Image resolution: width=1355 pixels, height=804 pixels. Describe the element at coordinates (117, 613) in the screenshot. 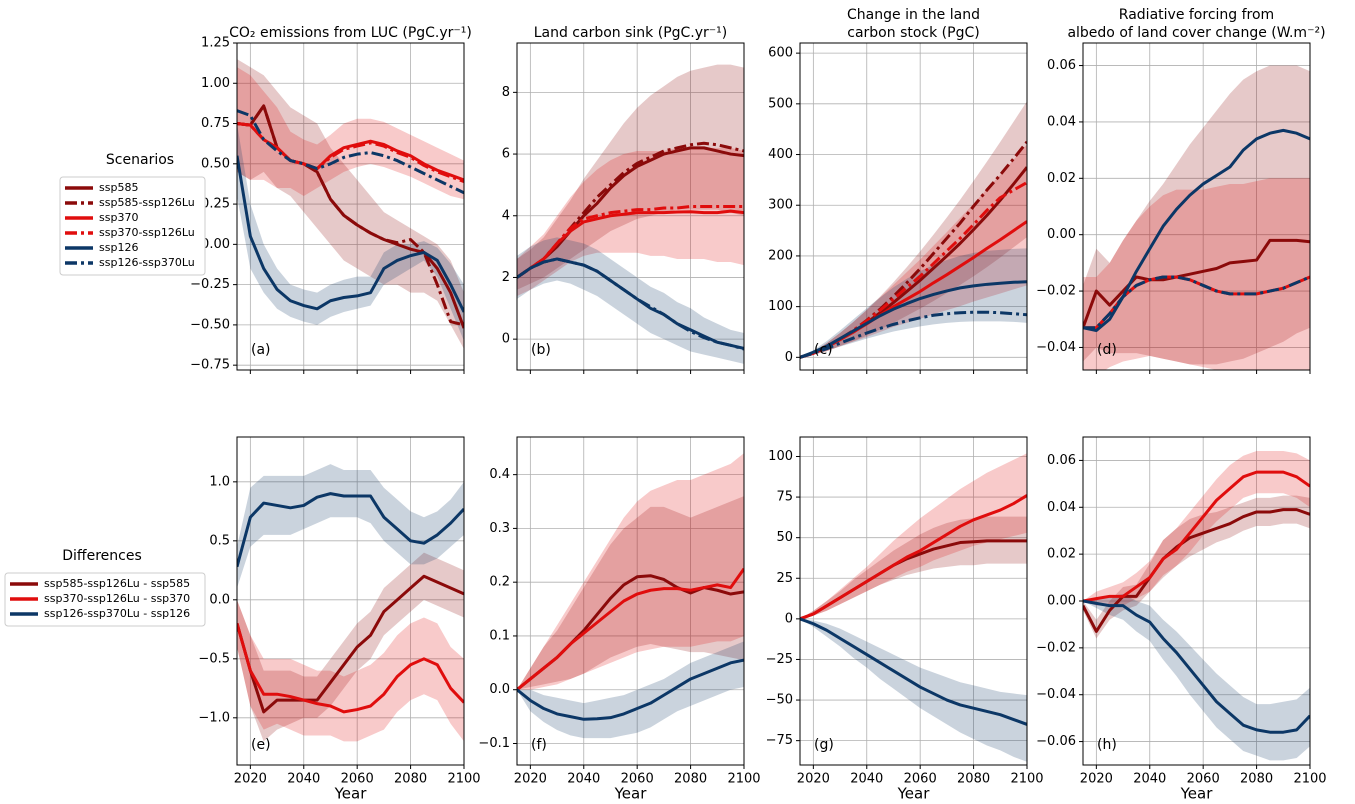

I see `legend-label: ssp126-ssp370Lu - ssp126` at that location.